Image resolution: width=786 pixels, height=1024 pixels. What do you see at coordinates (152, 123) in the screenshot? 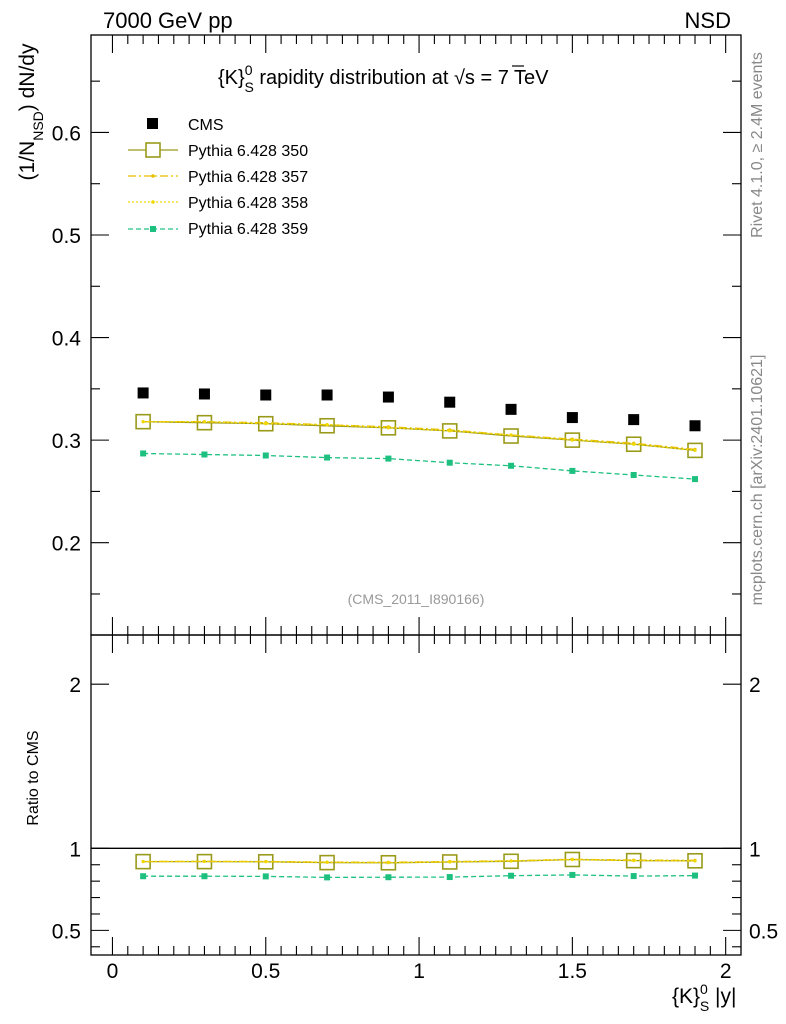
I see `legend-cms-marker` at bounding box center [152, 123].